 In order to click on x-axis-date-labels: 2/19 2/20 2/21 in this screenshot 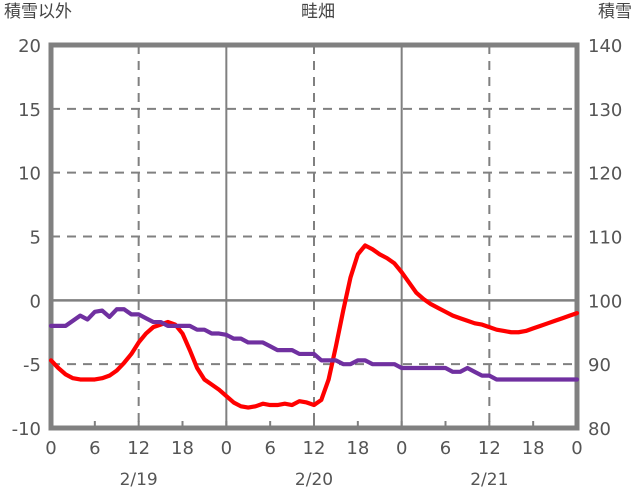, I will do `click(314, 480)`.